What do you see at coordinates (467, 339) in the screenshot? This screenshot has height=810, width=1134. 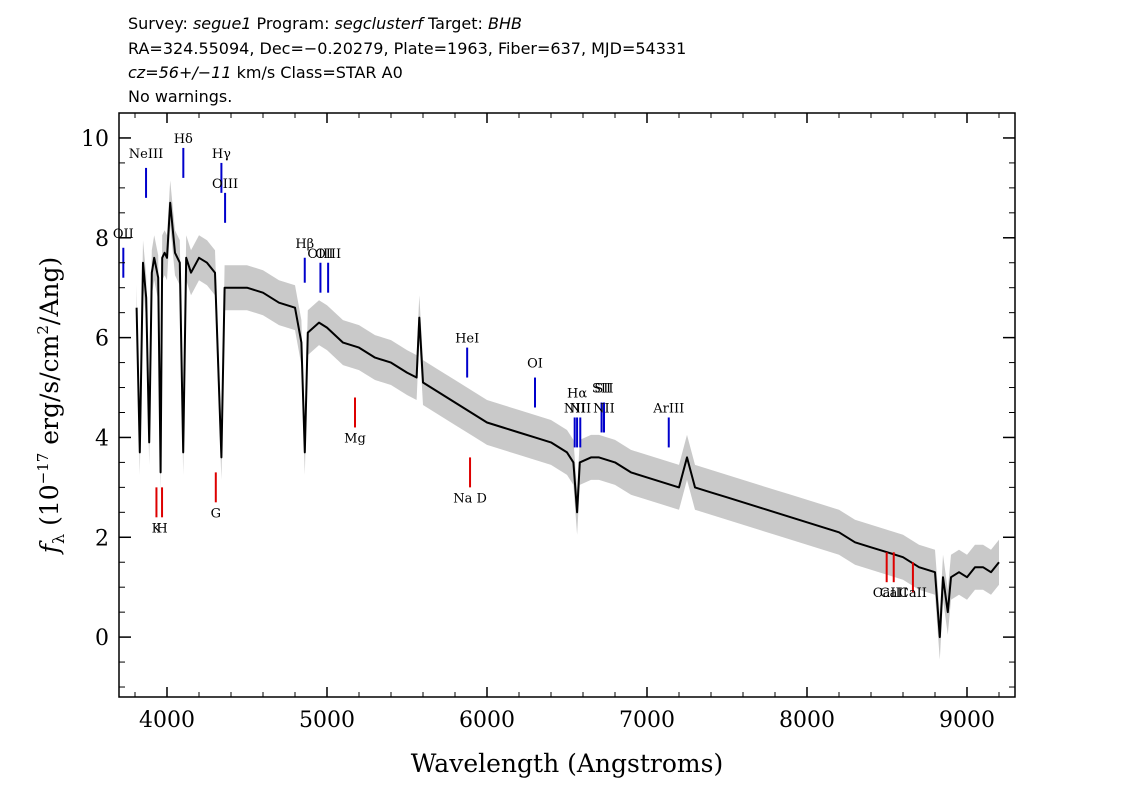 I see `line-label-HeI: HeI` at bounding box center [467, 339].